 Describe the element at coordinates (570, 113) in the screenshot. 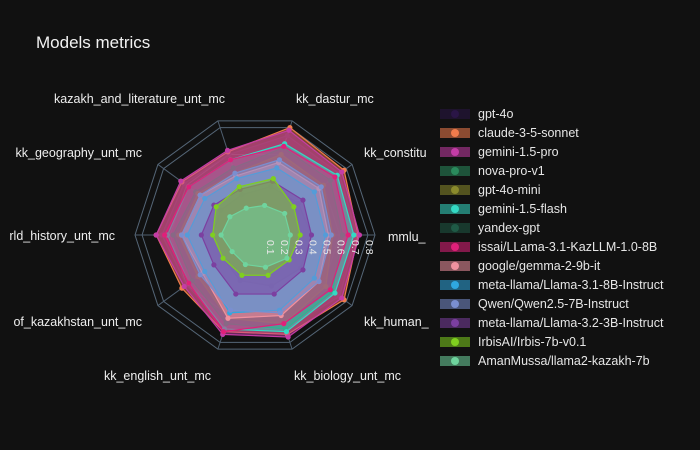

I see `legend-item: gpt-4o` at that location.